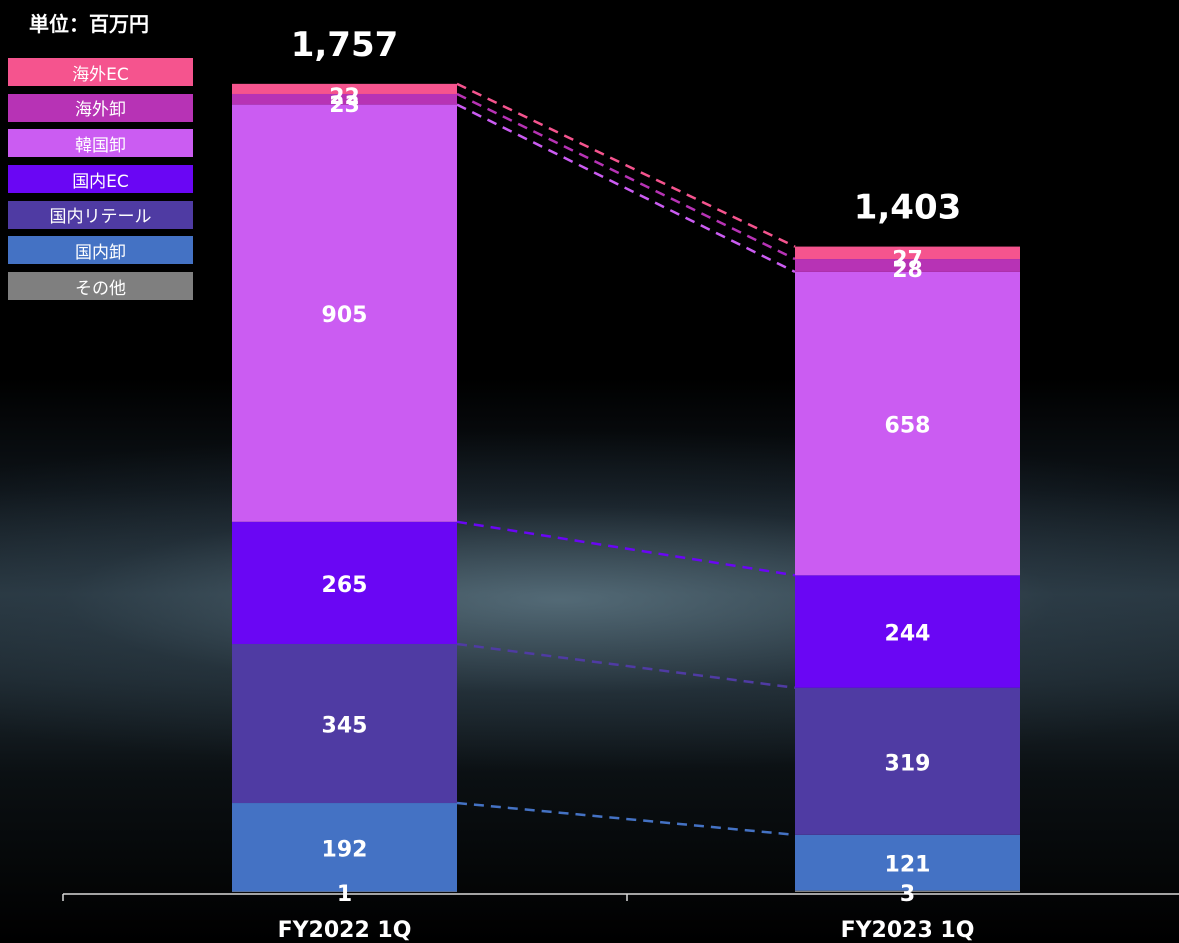  Describe the element at coordinates (100, 250) in the screenshot. I see `legend-item-5: 国内卸` at that location.